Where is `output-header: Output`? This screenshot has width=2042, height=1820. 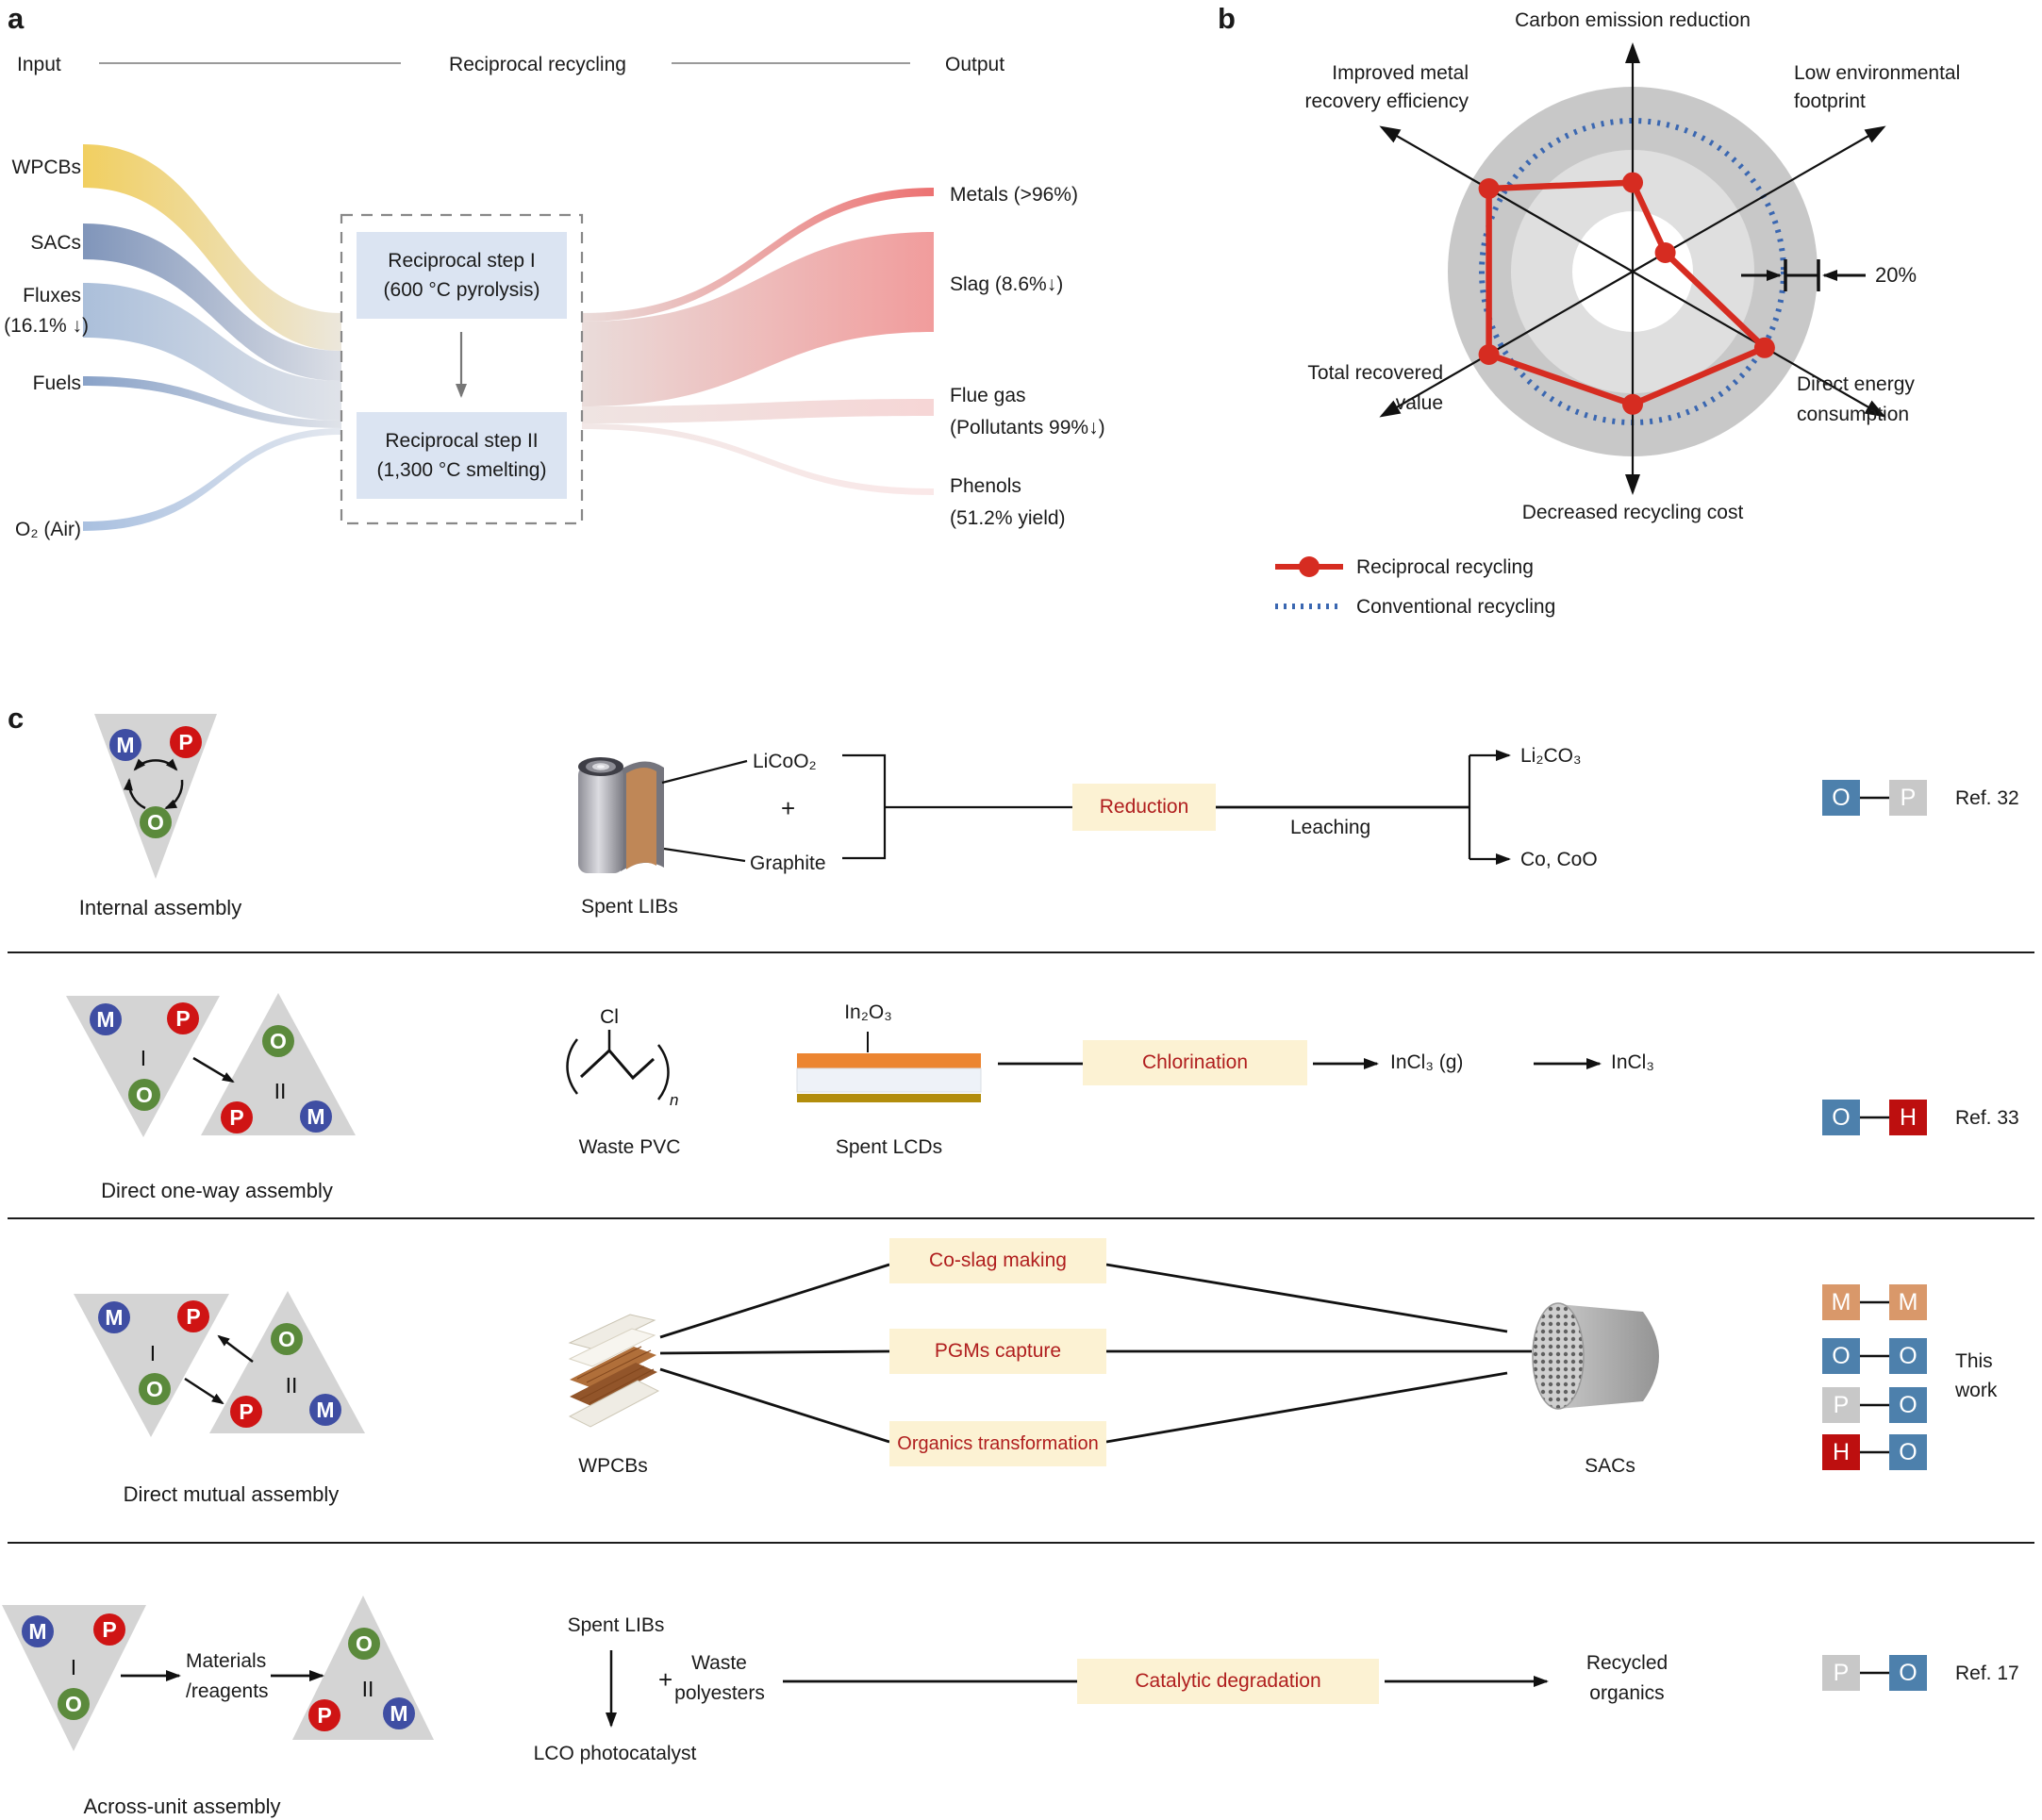 output-header: Output is located at coordinates (975, 64).